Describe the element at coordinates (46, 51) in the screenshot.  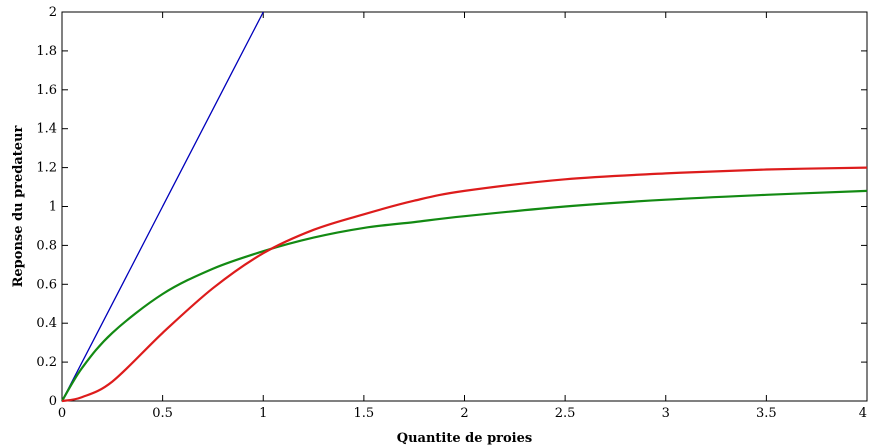
I see `y-tick-label: 1.8` at that location.